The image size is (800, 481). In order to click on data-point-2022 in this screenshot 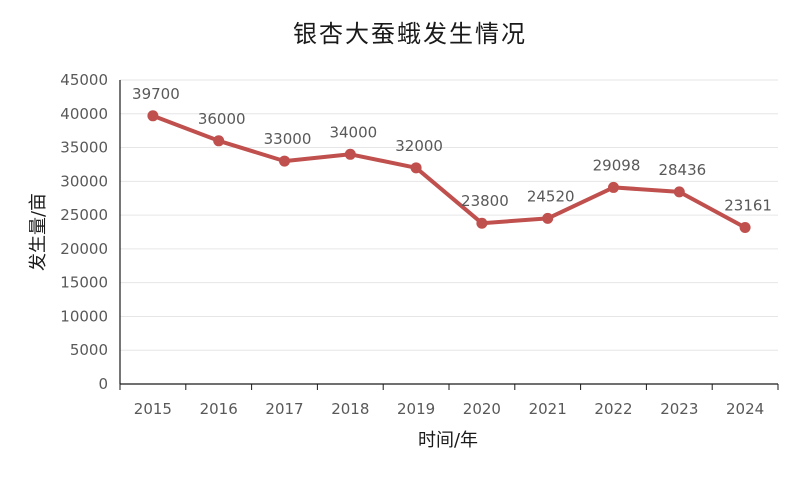, I will do `click(613, 187)`.